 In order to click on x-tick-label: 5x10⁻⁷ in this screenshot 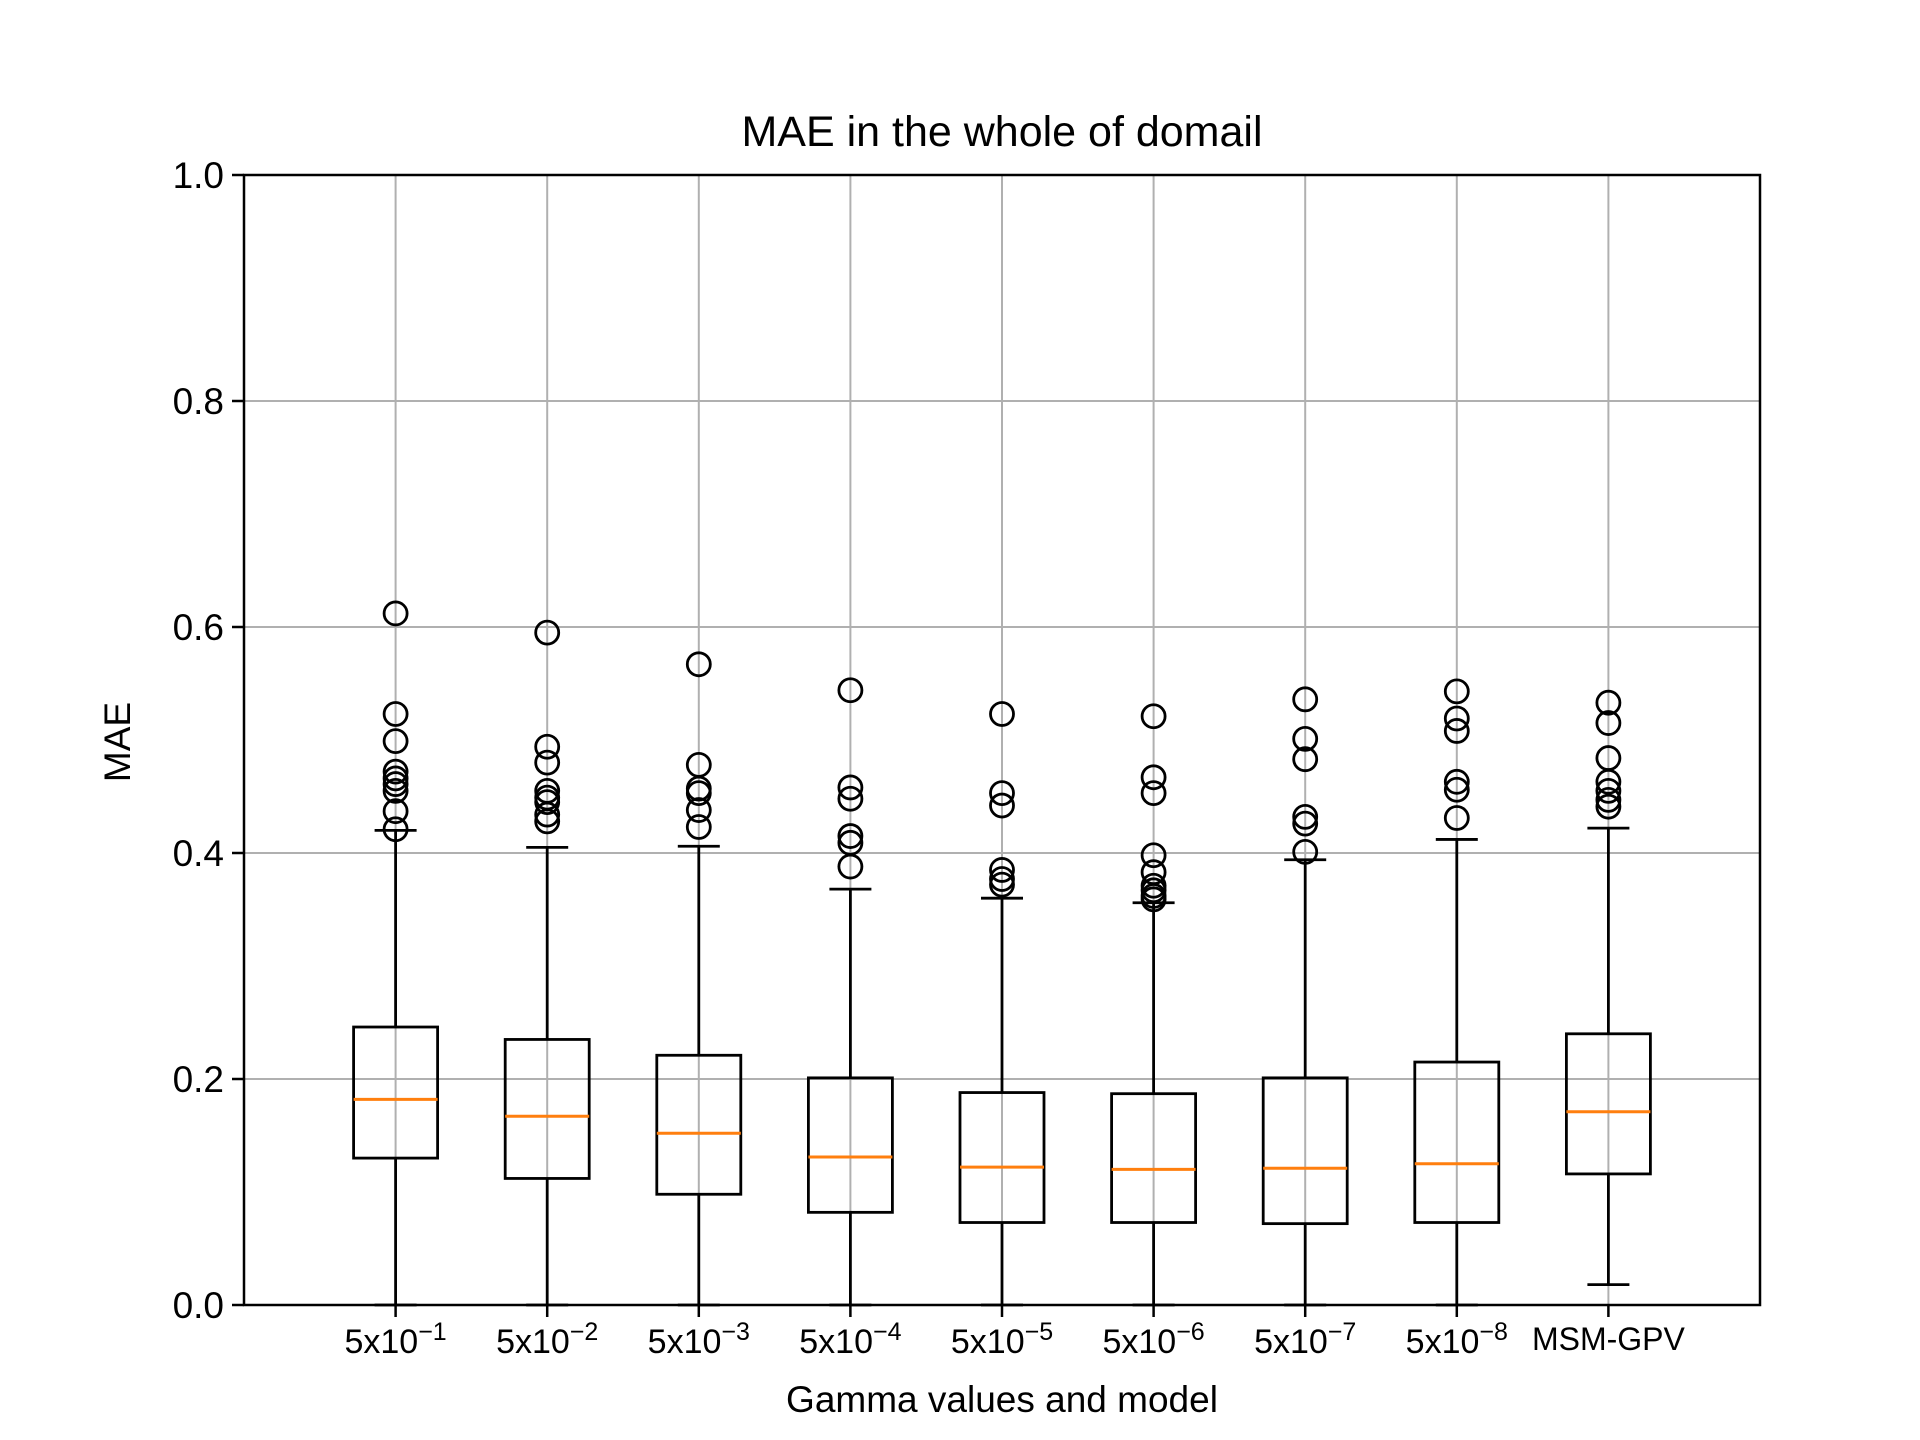, I will do `click(1305, 1339)`.